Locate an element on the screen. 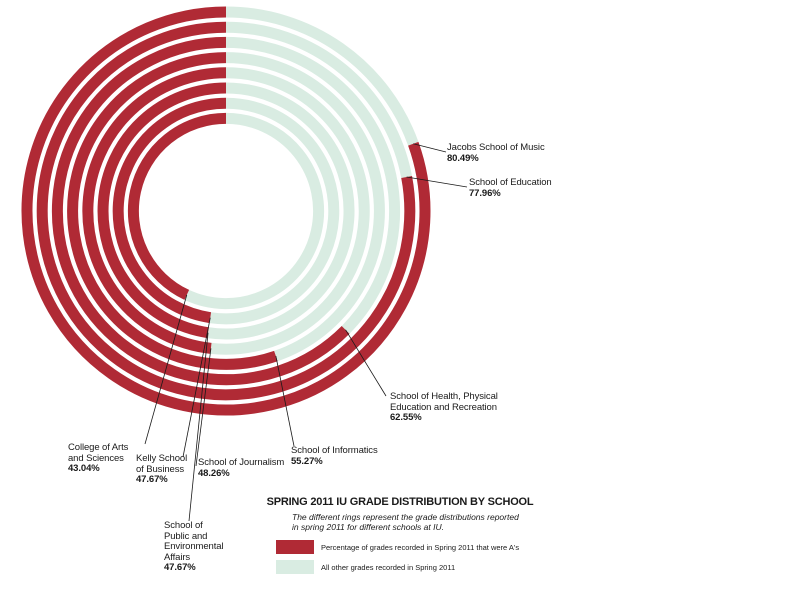 This screenshot has width=792, height=612. legend-swatch-red is located at coordinates (295, 547).